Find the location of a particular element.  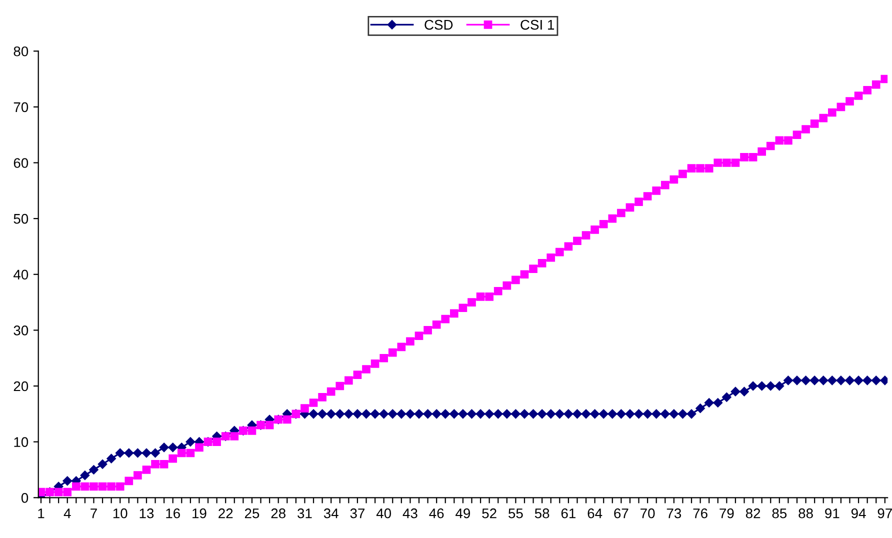

x-tick-label: 64 is located at coordinates (595, 513).